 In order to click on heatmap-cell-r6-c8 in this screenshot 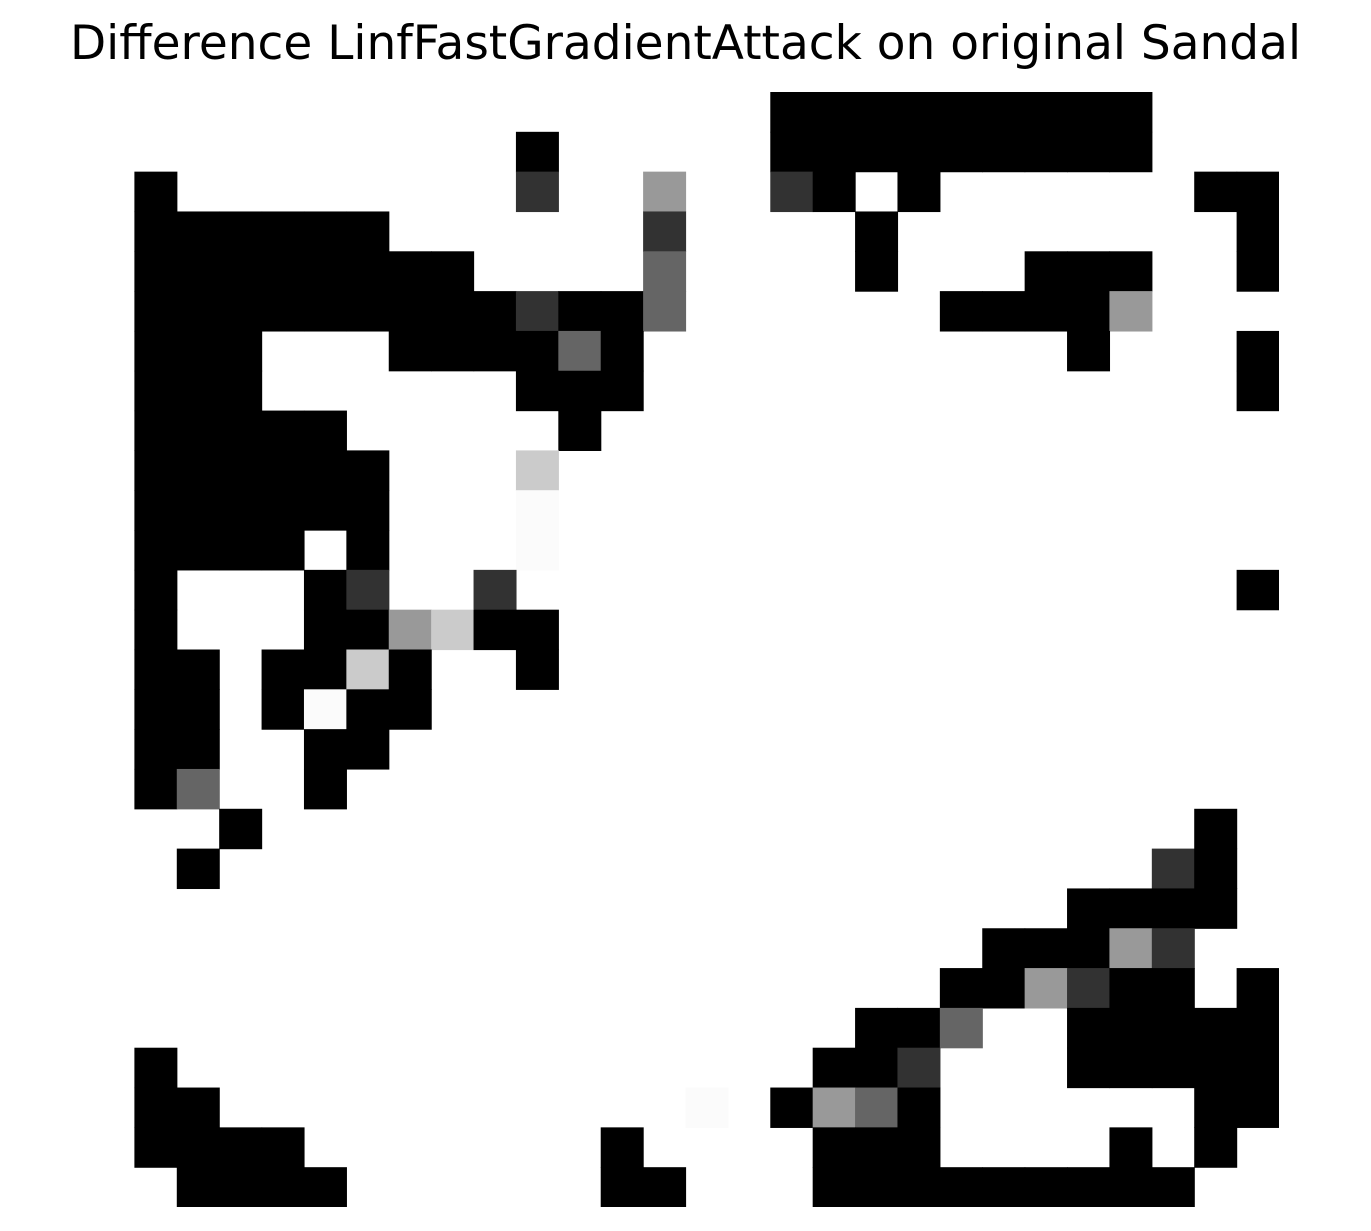, I will do `click(453, 351)`.